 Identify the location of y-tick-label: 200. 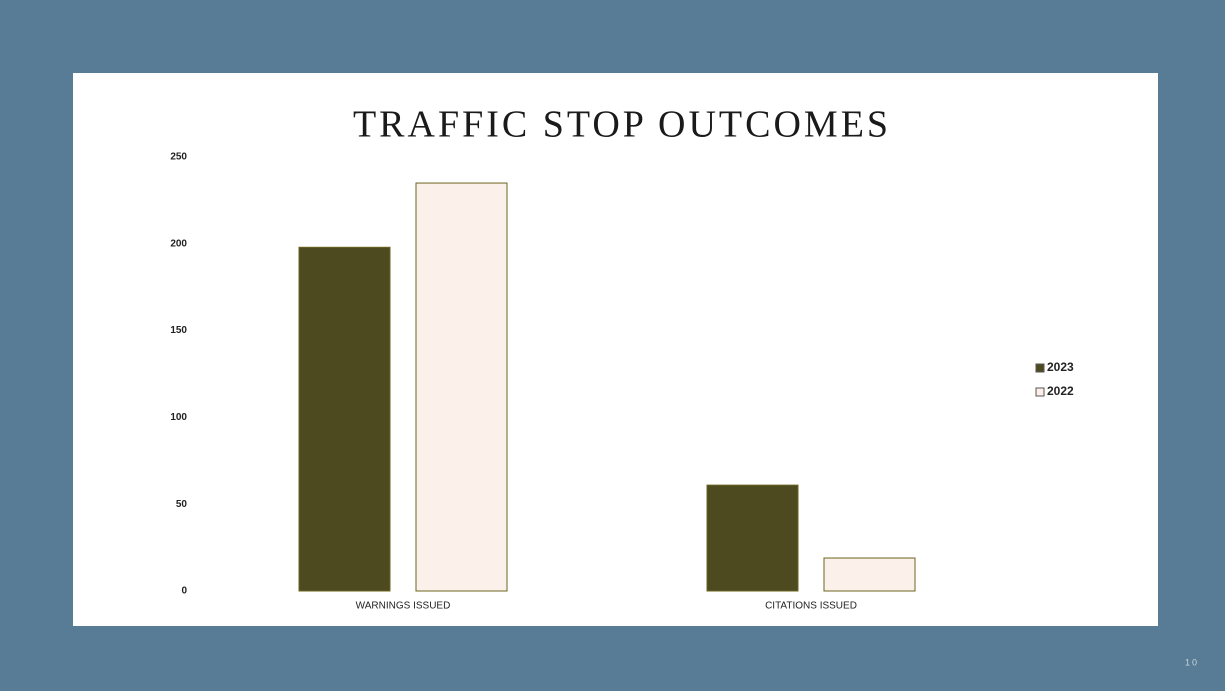
(178, 243).